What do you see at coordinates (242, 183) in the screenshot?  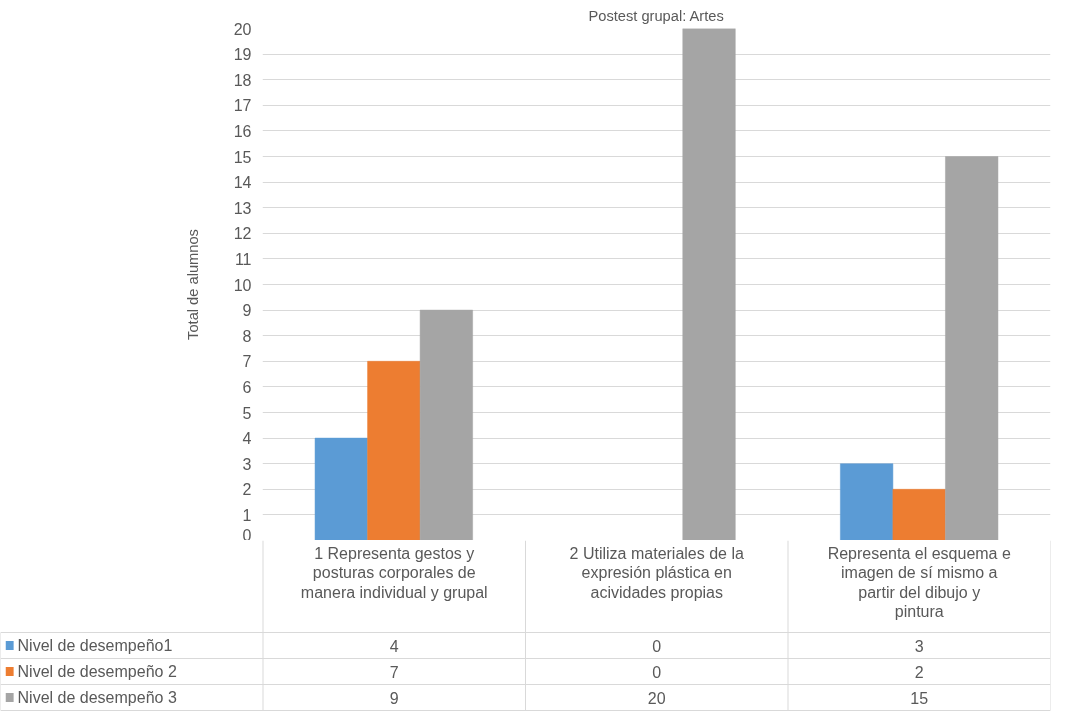 I see `y-tick-label: 14` at bounding box center [242, 183].